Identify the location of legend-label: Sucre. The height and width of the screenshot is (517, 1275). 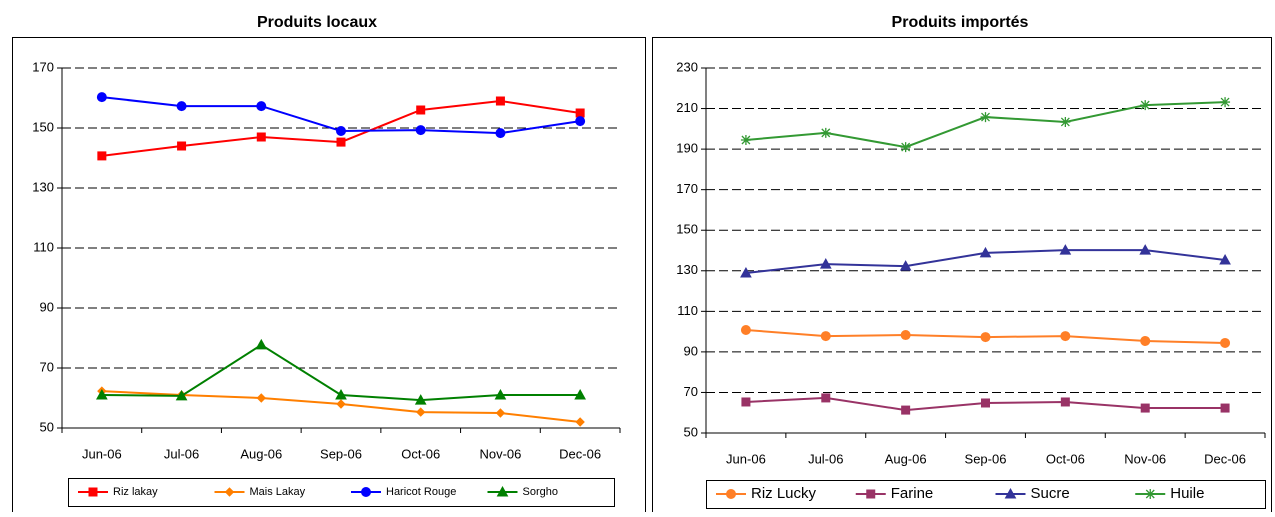
(1050, 493).